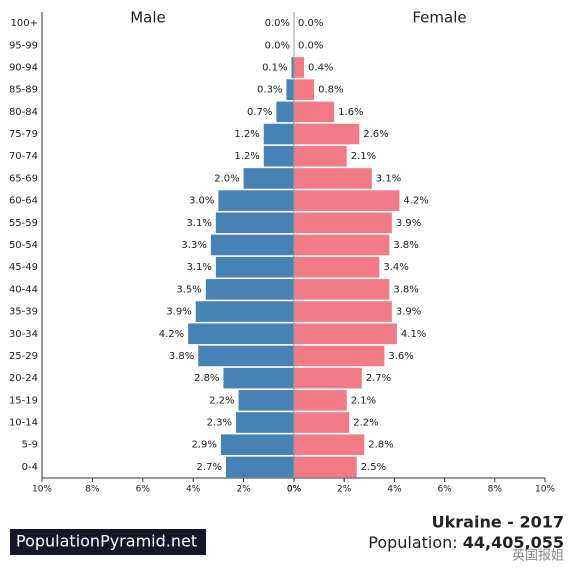  Describe the element at coordinates (23, 334) in the screenshot. I see `age-label: 30-34` at that location.